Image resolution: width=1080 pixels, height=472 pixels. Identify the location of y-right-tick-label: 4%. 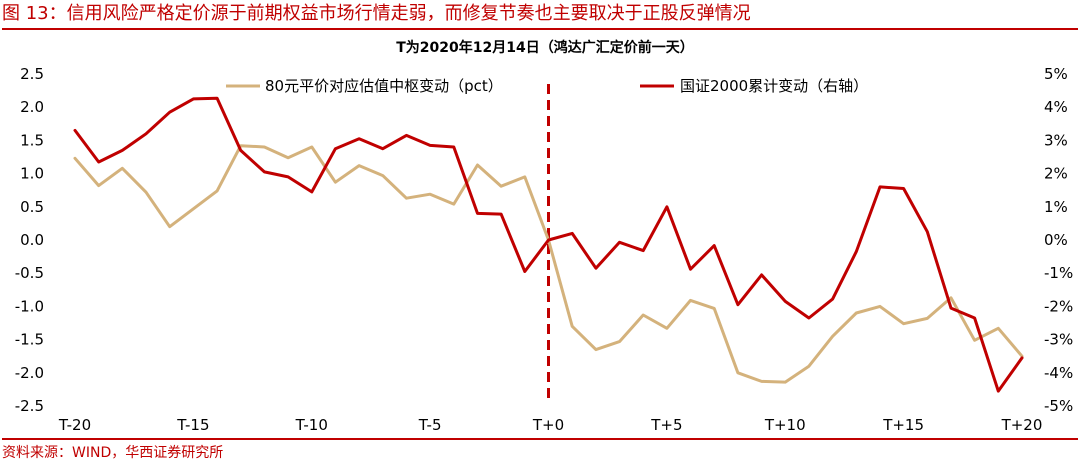
(1056, 107).